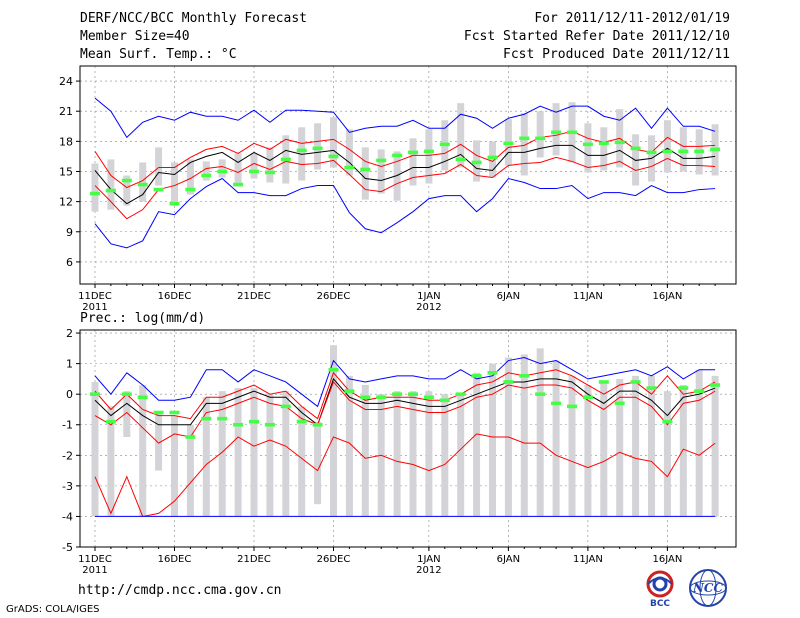 This screenshot has width=800, height=618. I want to click on series-min-line, so click(405, 213).